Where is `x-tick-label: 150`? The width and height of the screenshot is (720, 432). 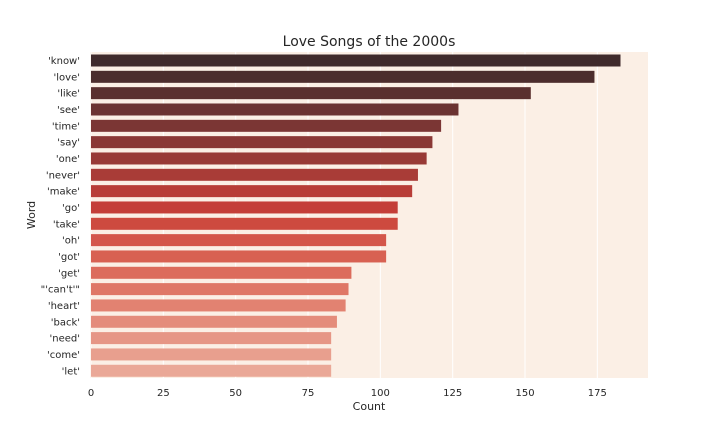 x-tick-label: 150 is located at coordinates (524, 393).